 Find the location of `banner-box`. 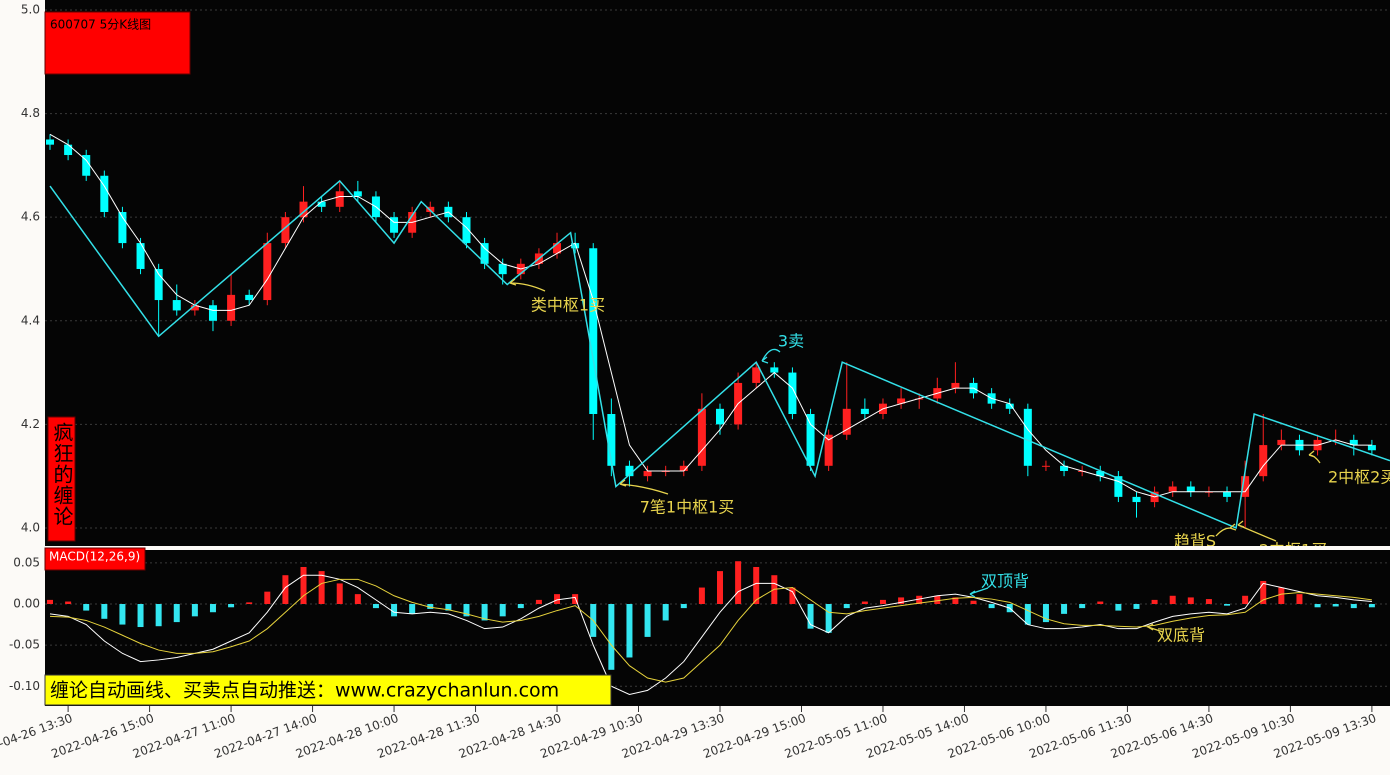

banner-box is located at coordinates (328, 690).